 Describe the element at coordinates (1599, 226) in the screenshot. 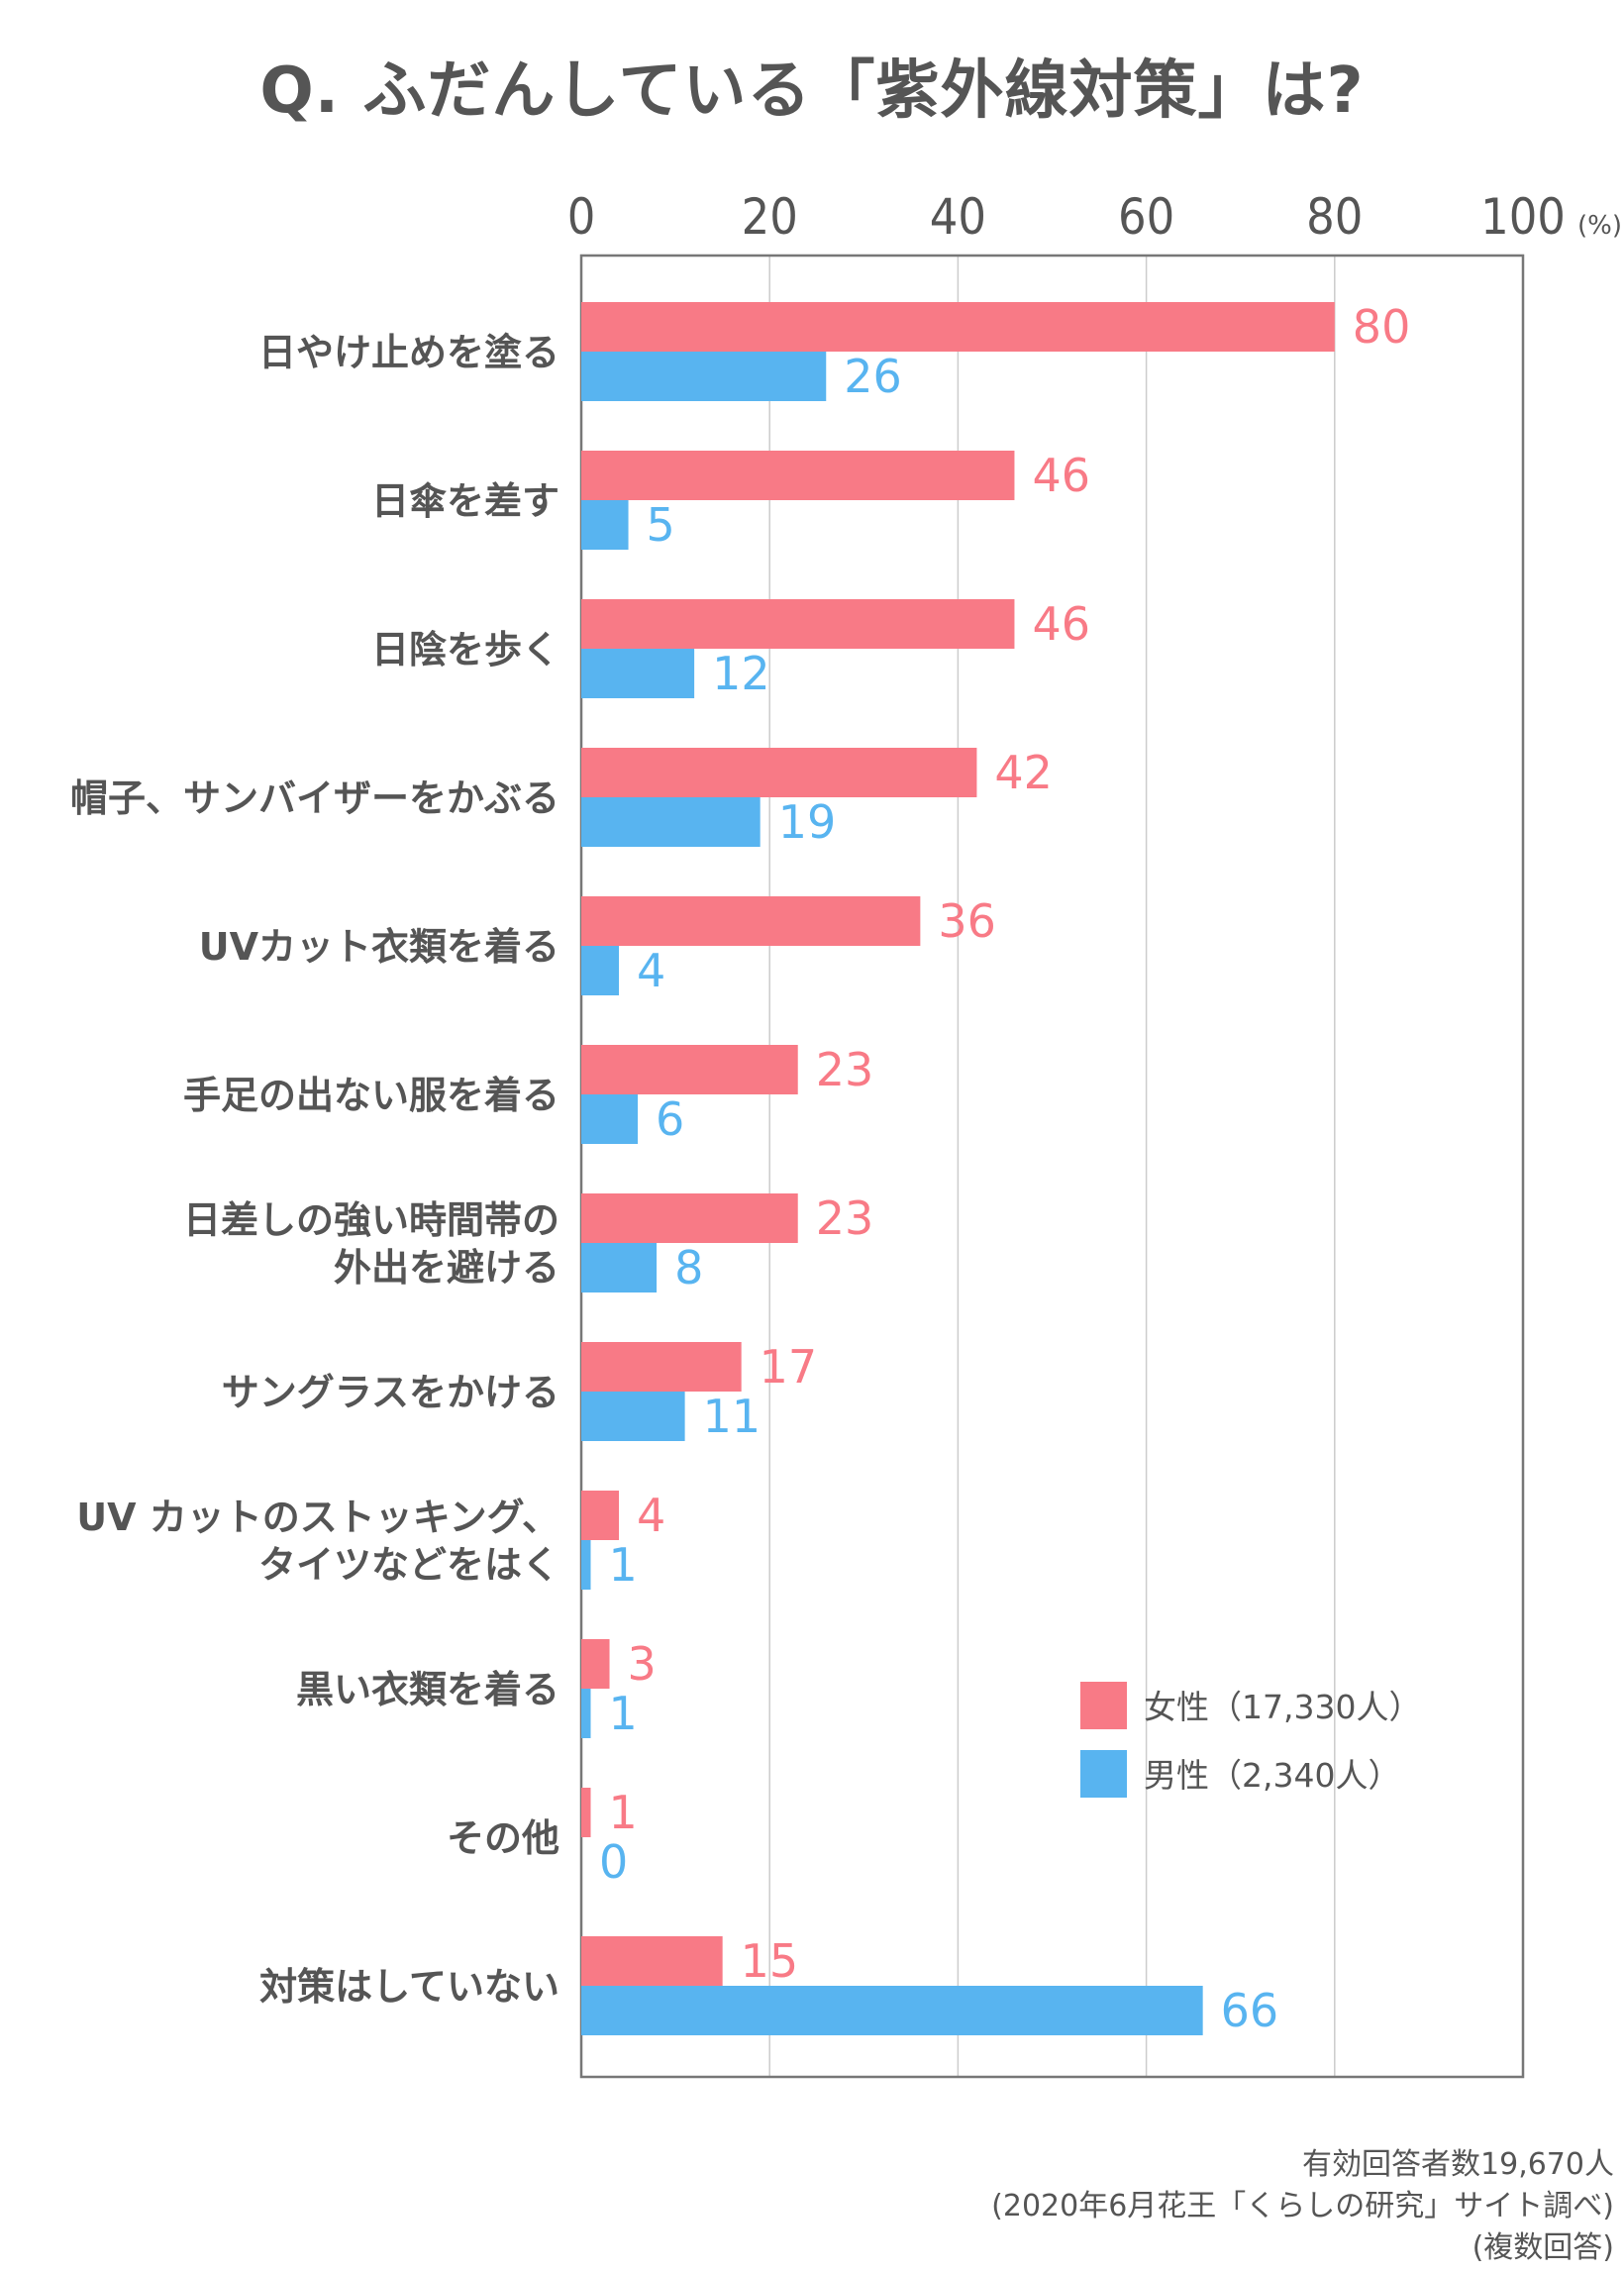

I see `x-unit-label: (%)` at that location.